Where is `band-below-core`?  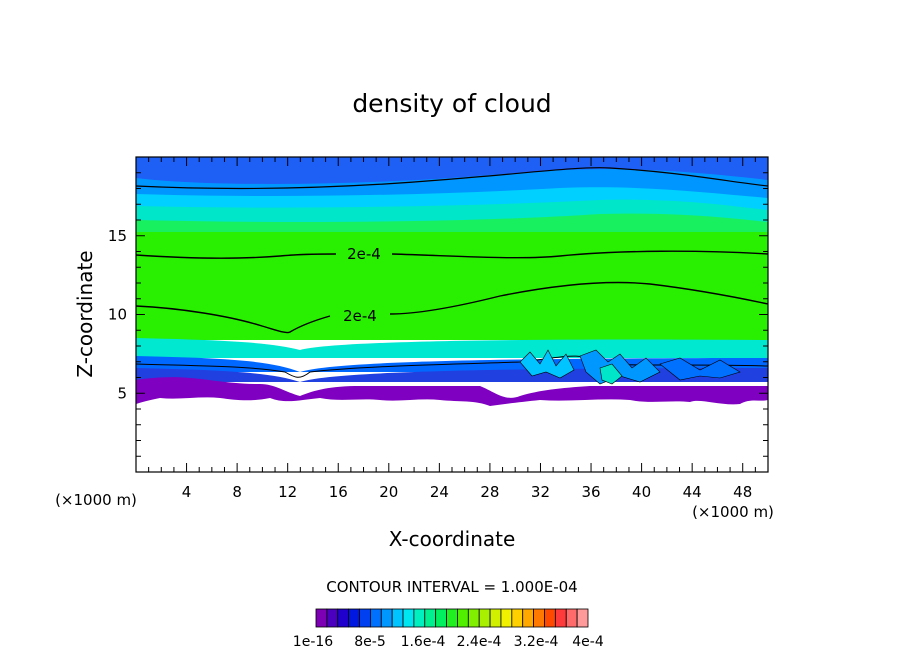
band-below-core is located at coordinates (452, 348).